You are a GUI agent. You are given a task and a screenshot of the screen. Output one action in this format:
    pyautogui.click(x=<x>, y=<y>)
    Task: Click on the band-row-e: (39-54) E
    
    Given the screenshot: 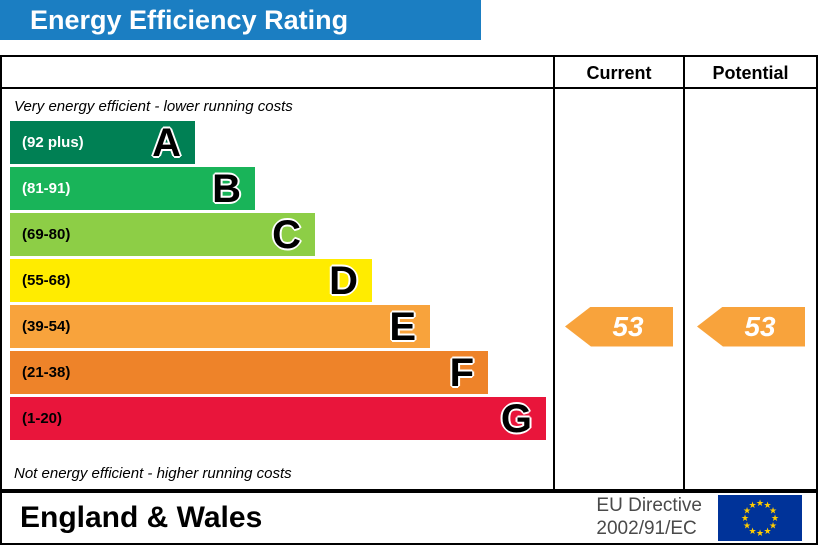 What is the action you would take?
    pyautogui.click(x=281, y=326)
    